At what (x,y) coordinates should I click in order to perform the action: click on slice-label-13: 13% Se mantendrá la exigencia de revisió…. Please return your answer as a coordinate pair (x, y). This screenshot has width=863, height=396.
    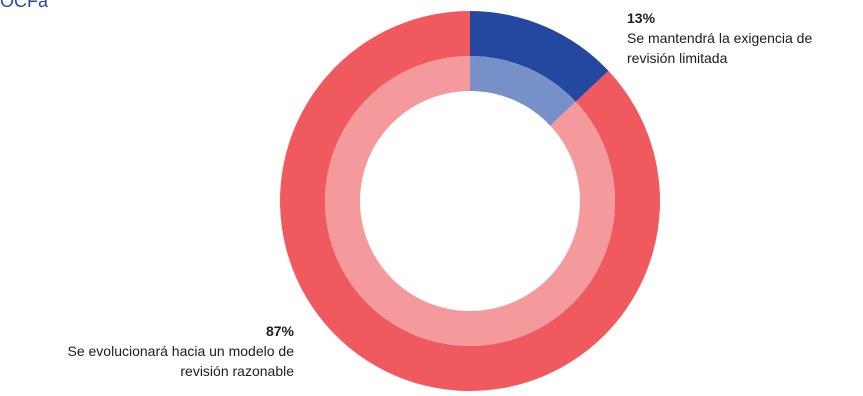
    Looking at the image, I should click on (744, 38).